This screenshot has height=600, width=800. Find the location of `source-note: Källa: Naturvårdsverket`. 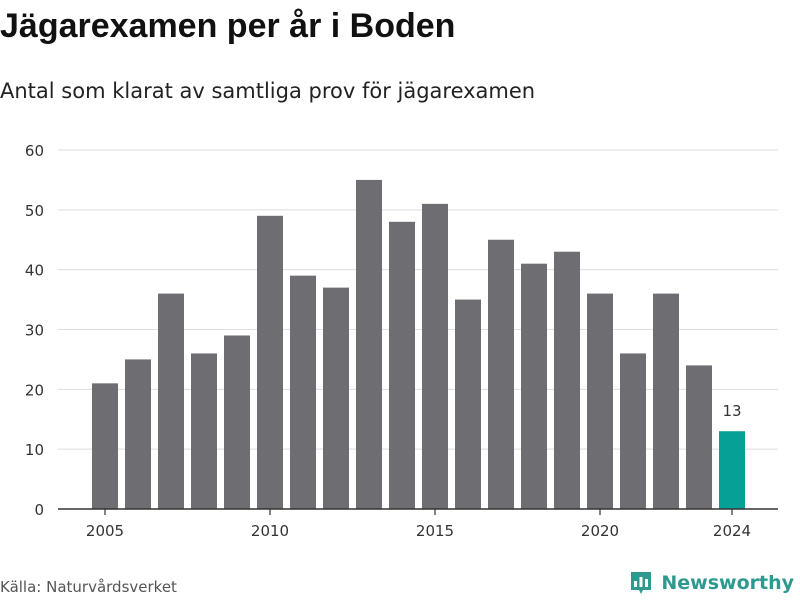

source-note: Källa: Naturvårdsverket is located at coordinates (88, 587).